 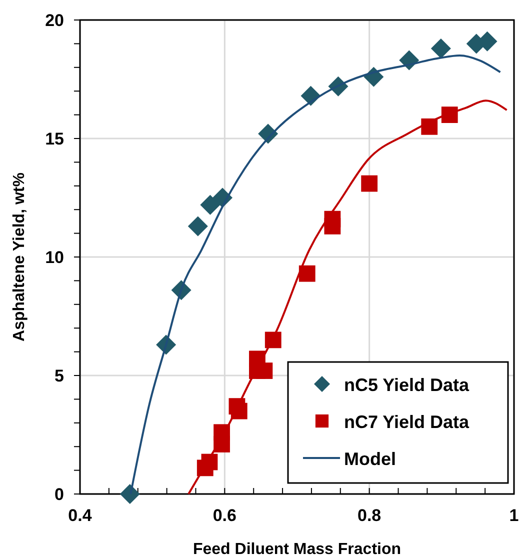 I want to click on legend-label: nC7 Yield Data, so click(x=407, y=422).